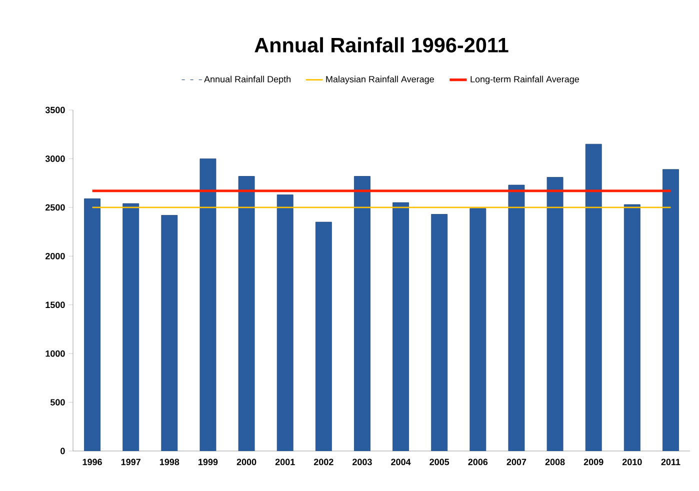  Describe the element at coordinates (57, 402) in the screenshot. I see `y-tick-label: 500` at that location.